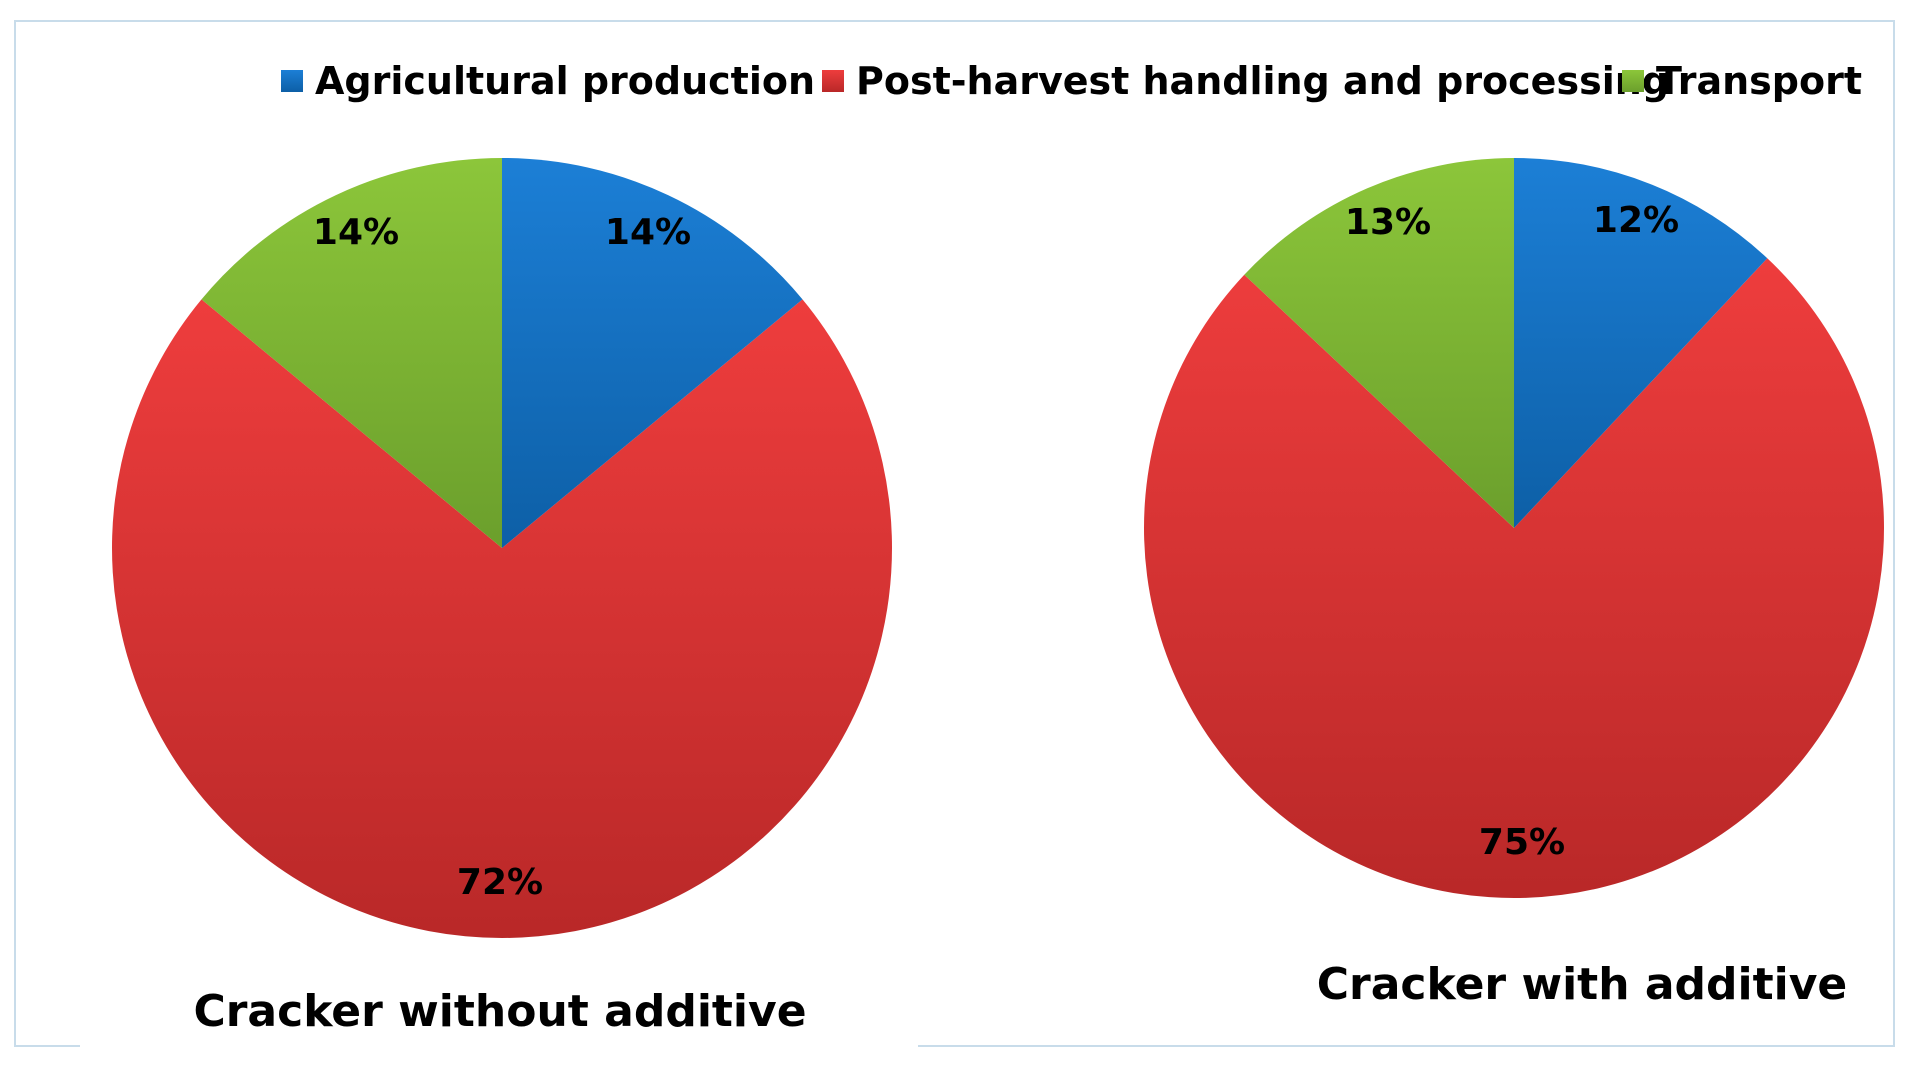 The height and width of the screenshot is (1069, 1909). Describe the element at coordinates (1759, 81) in the screenshot. I see `legend-label-transport: Transport` at that location.